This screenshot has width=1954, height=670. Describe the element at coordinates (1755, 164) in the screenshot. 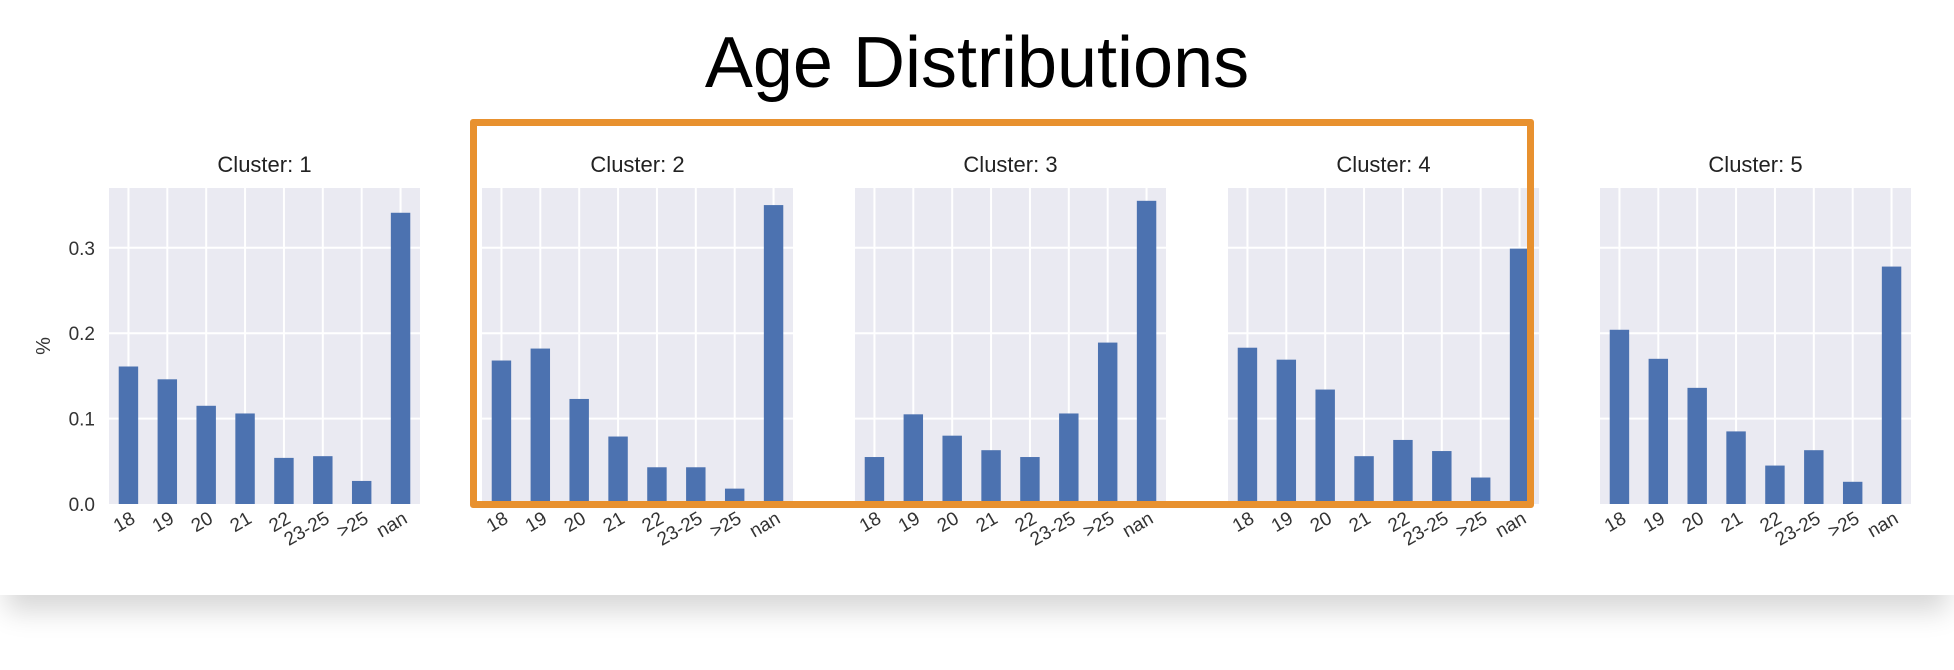

I see `subplot-title: Cluster: 5` at that location.